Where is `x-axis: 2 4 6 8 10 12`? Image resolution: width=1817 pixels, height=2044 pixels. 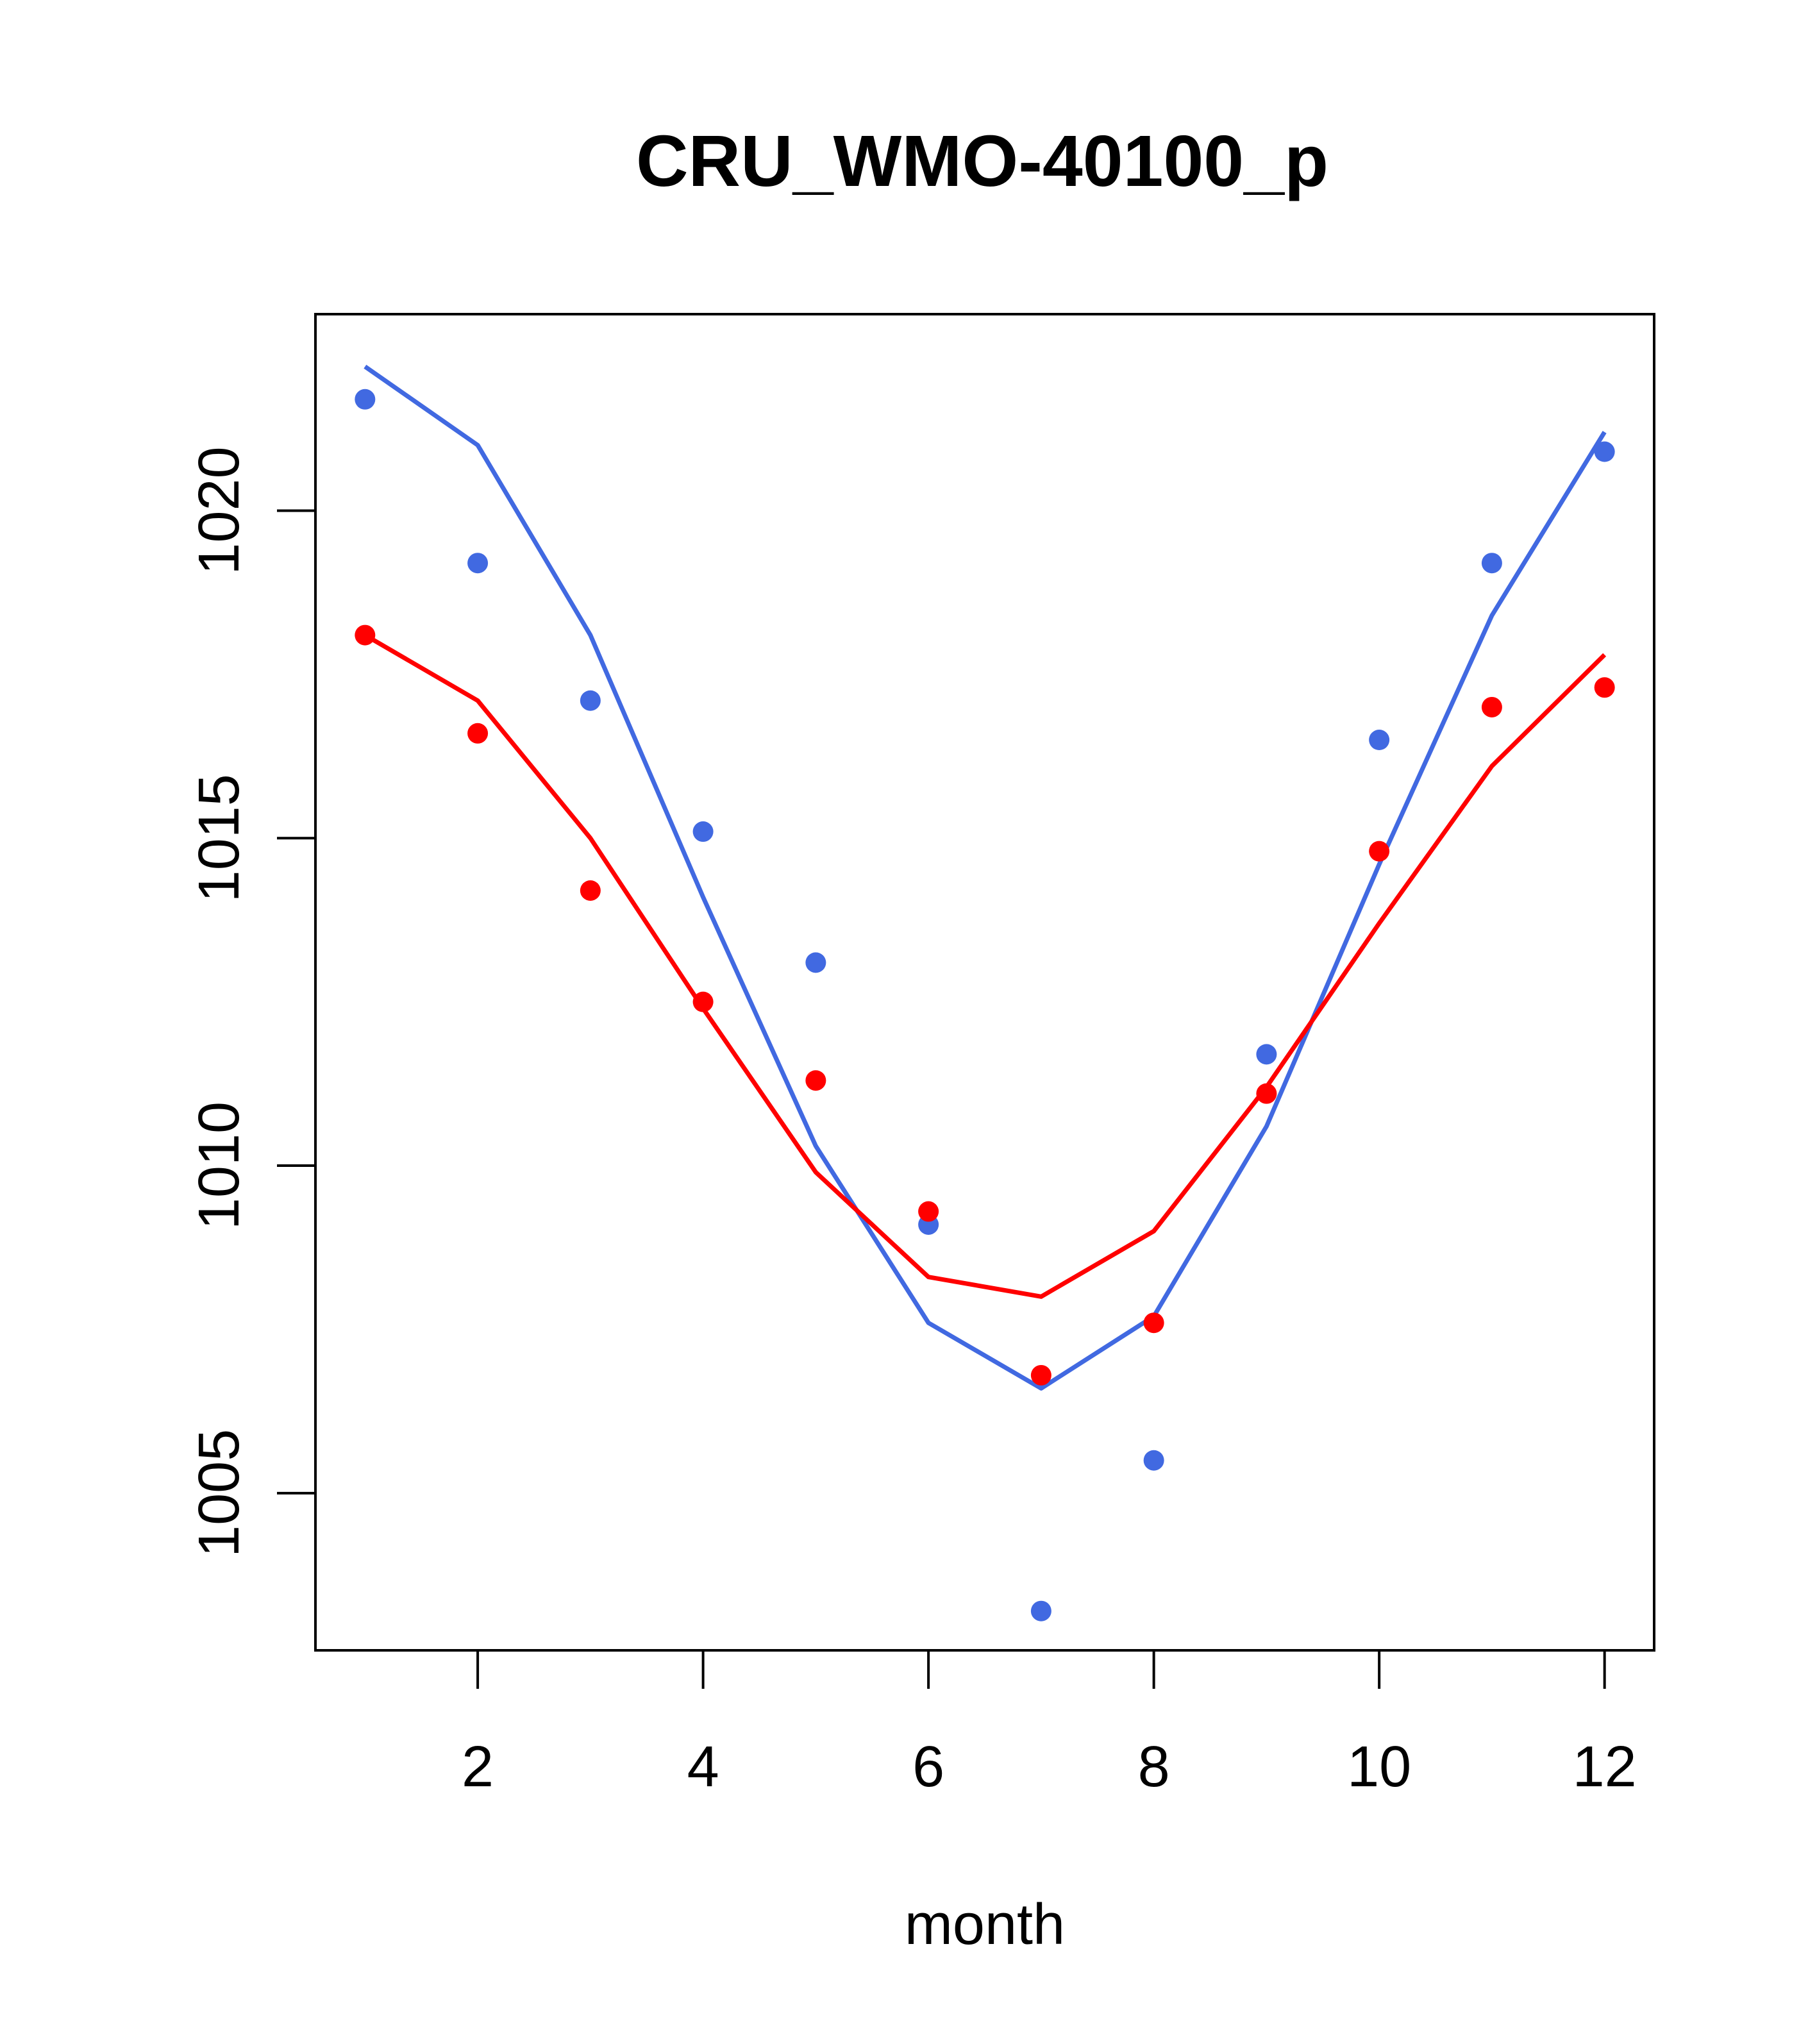
x-axis: 2 4 6 8 10 12 is located at coordinates (1050, 1724).